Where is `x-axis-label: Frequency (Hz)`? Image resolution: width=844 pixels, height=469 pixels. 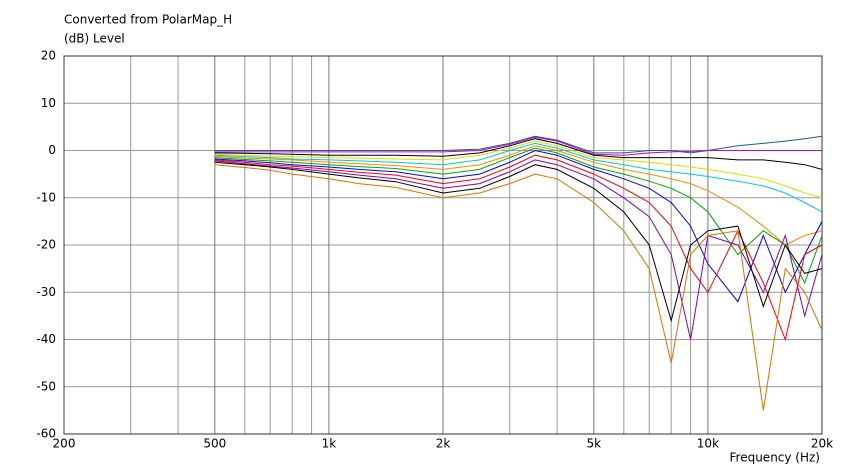 x-axis-label: Frequency (Hz) is located at coordinates (775, 458).